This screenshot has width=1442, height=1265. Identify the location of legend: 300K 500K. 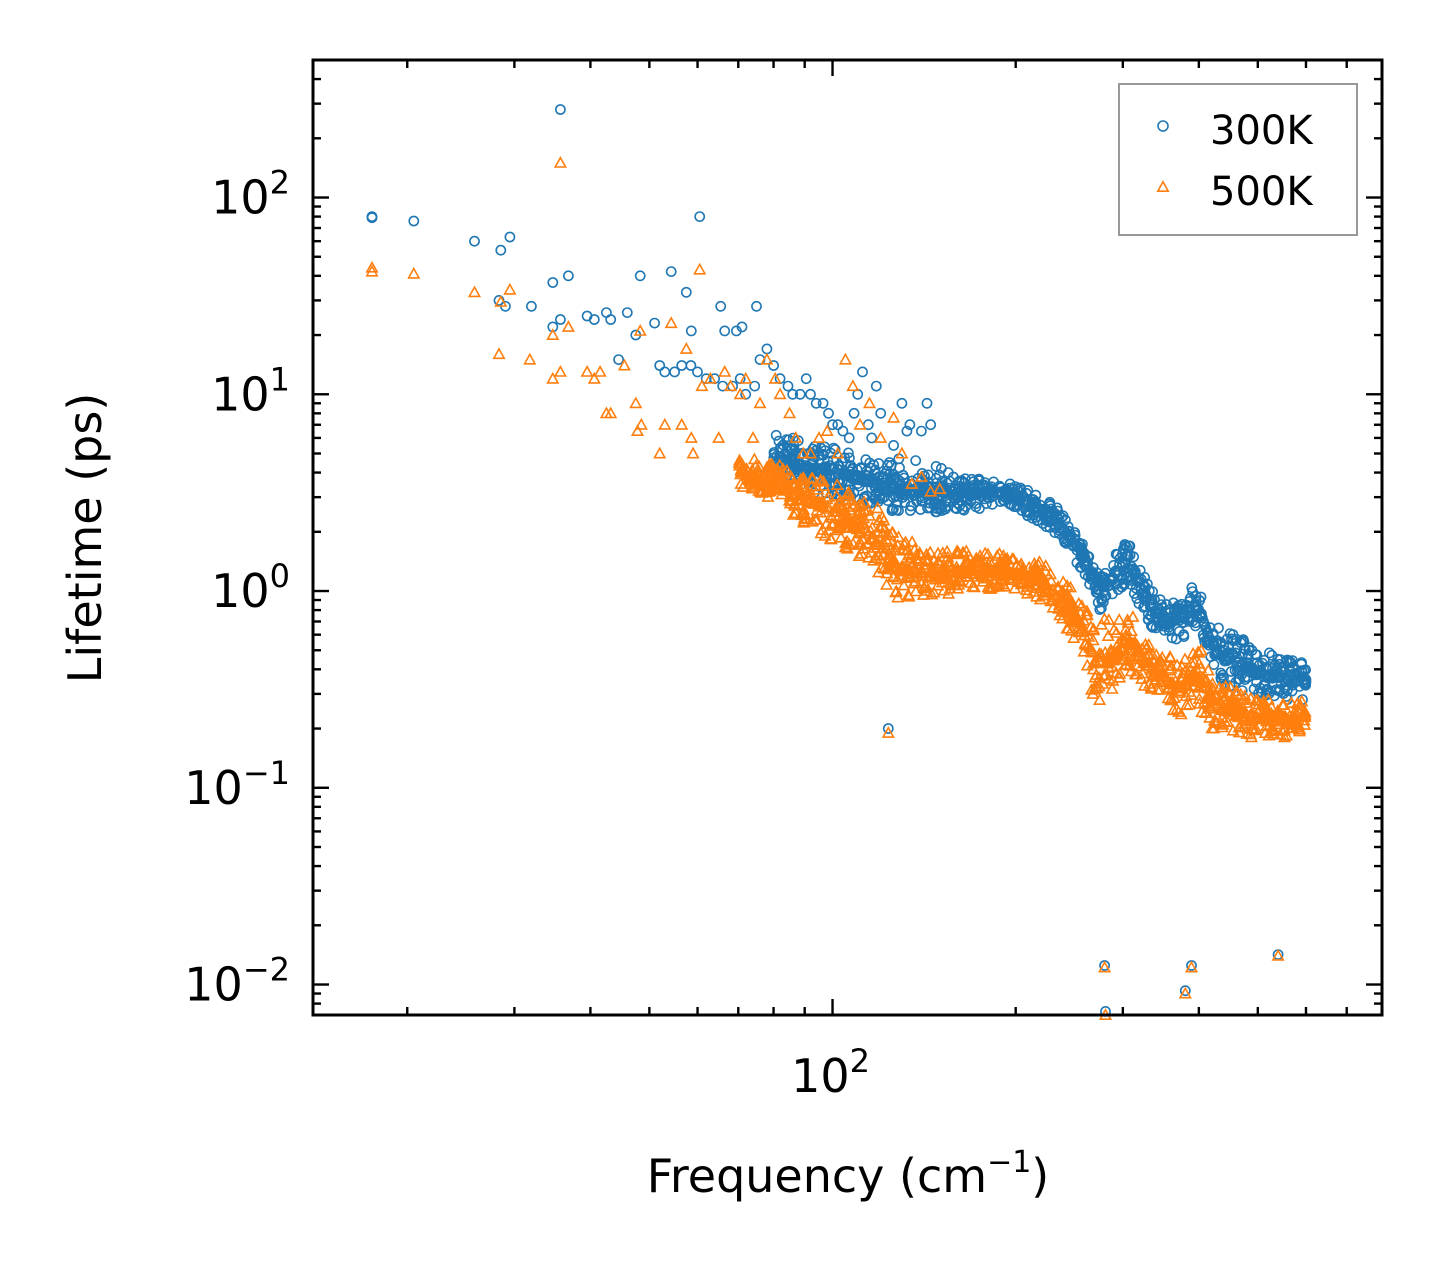
(1238, 159).